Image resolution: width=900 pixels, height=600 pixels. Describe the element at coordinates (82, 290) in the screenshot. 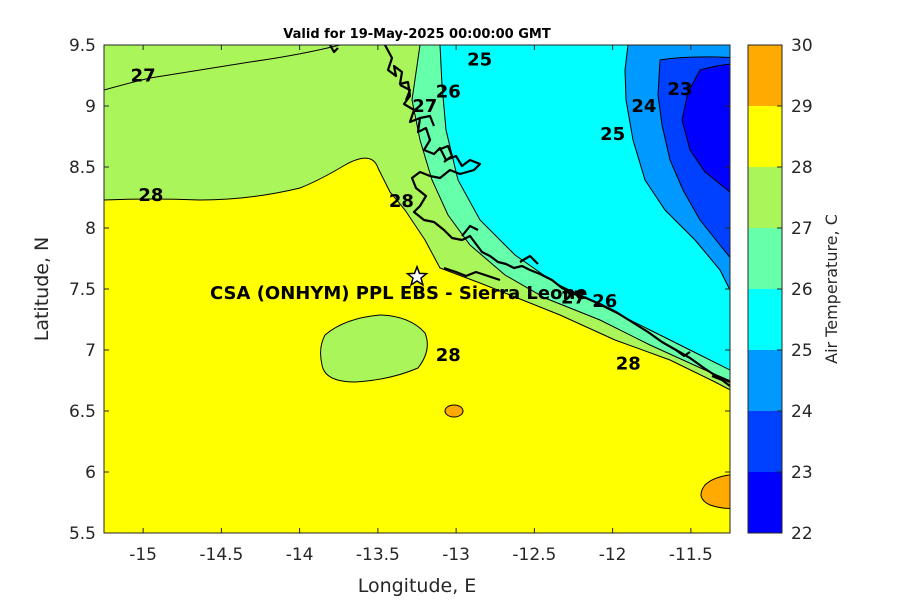

I see `y-tick-label: 7.5` at that location.